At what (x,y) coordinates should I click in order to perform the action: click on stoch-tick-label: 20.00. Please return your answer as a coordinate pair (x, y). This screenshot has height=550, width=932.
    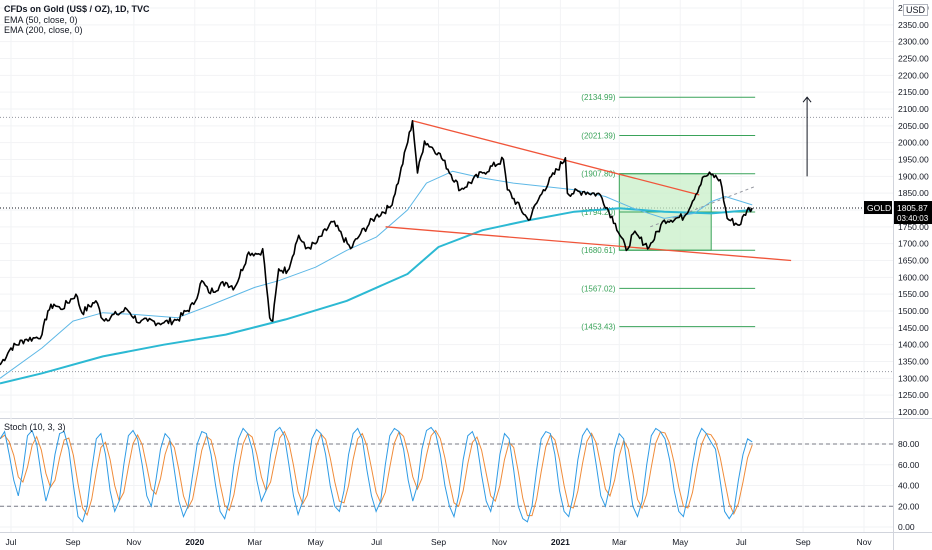
    Looking at the image, I should click on (909, 506).